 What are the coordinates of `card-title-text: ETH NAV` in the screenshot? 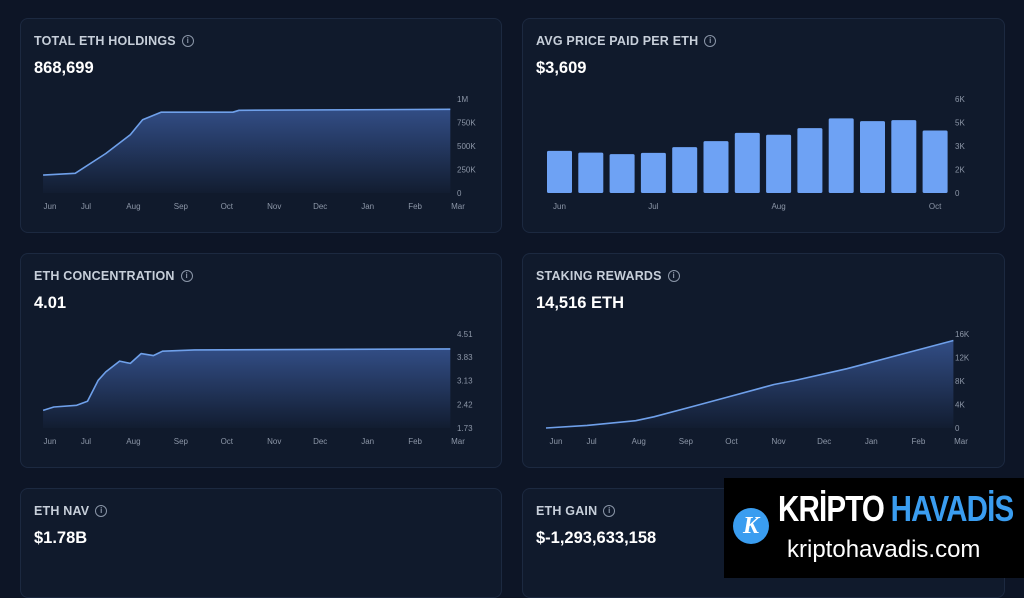 It's located at (62, 511).